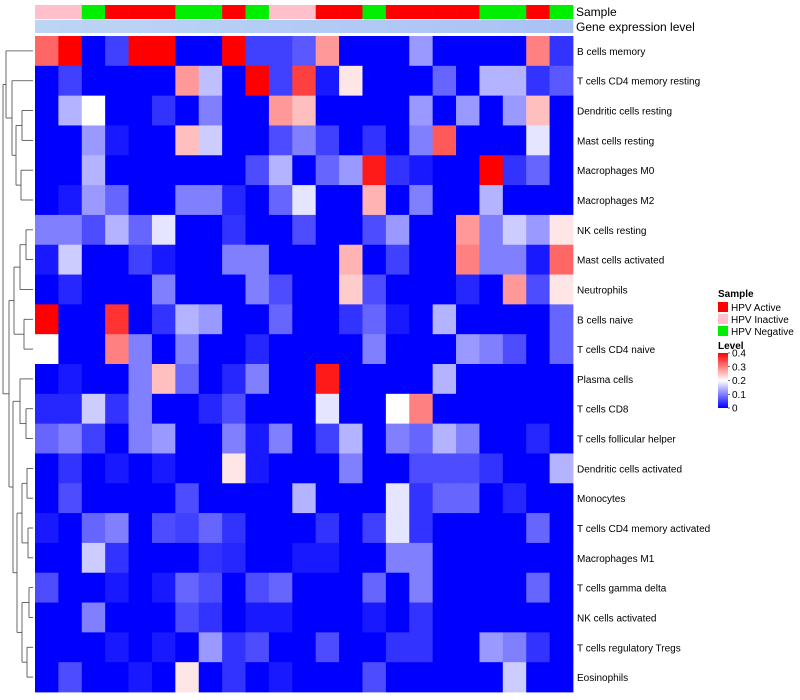 This screenshot has height=700, width=800. What do you see at coordinates (739, 367) in the screenshot?
I see `level-legend-tick-label: 0.3` at bounding box center [739, 367].